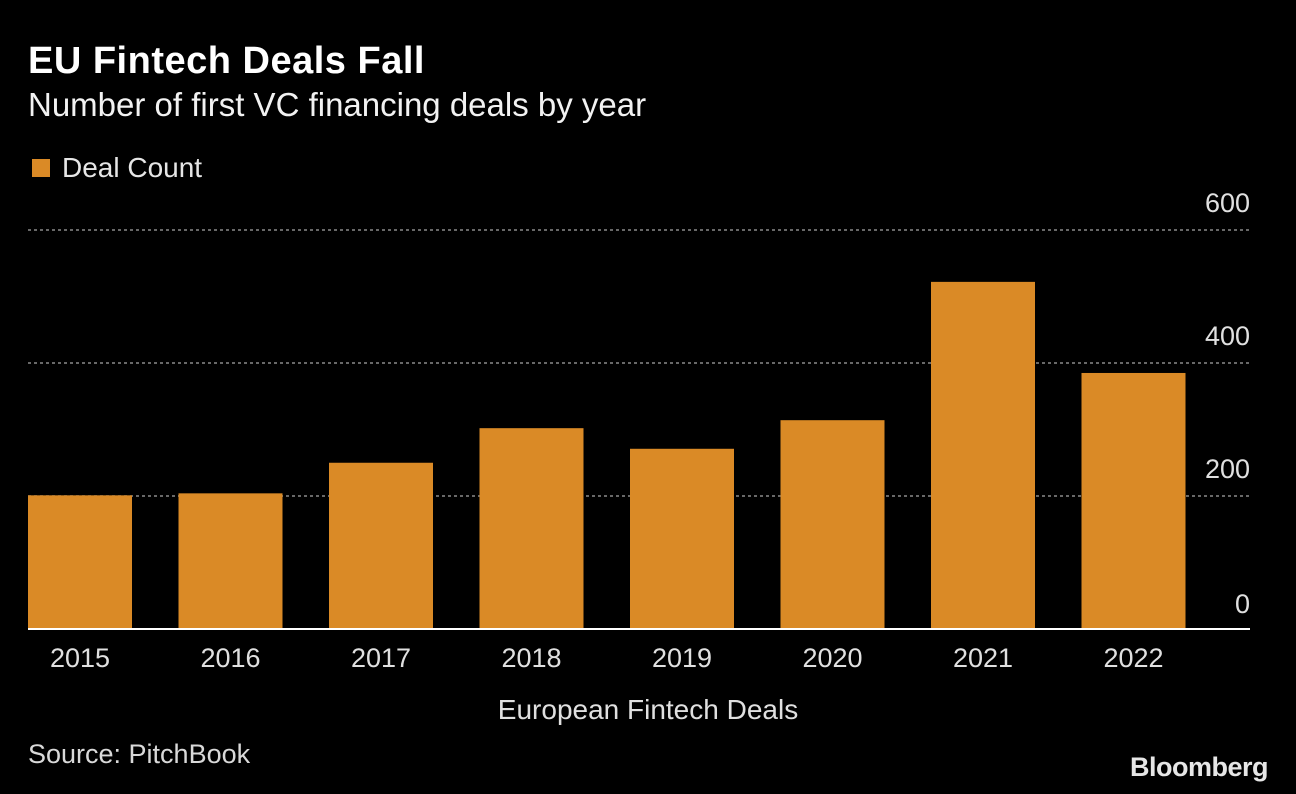 The width and height of the screenshot is (1296, 794). What do you see at coordinates (139, 754) in the screenshot?
I see `source-note: Source: PitchBook` at bounding box center [139, 754].